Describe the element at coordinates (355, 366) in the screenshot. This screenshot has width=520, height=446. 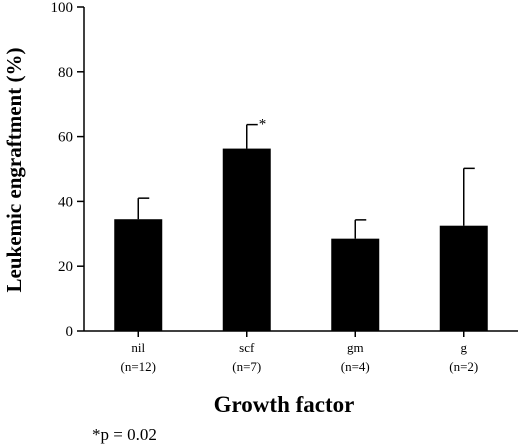
I see `x-tick-sublabel: (n=4)` at that location.